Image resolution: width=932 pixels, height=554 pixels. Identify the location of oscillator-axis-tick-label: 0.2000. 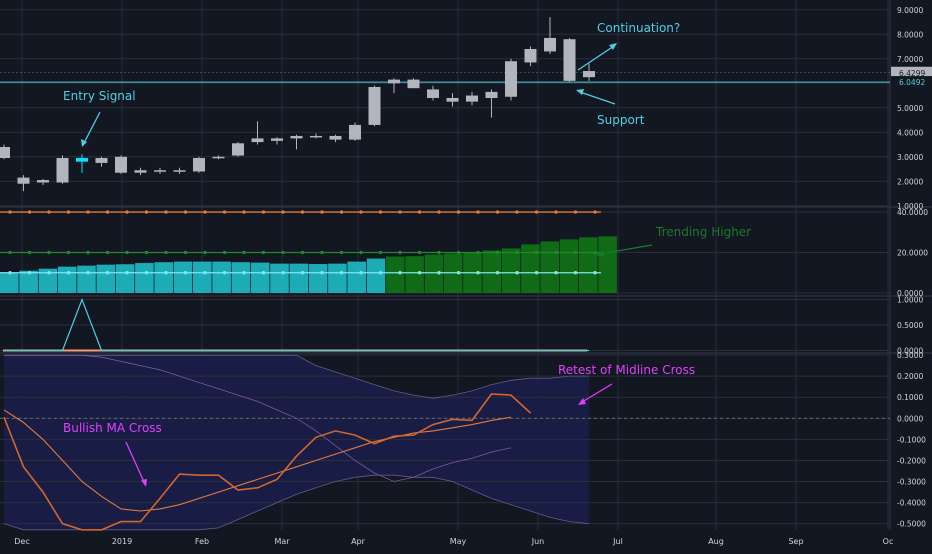
(910, 376).